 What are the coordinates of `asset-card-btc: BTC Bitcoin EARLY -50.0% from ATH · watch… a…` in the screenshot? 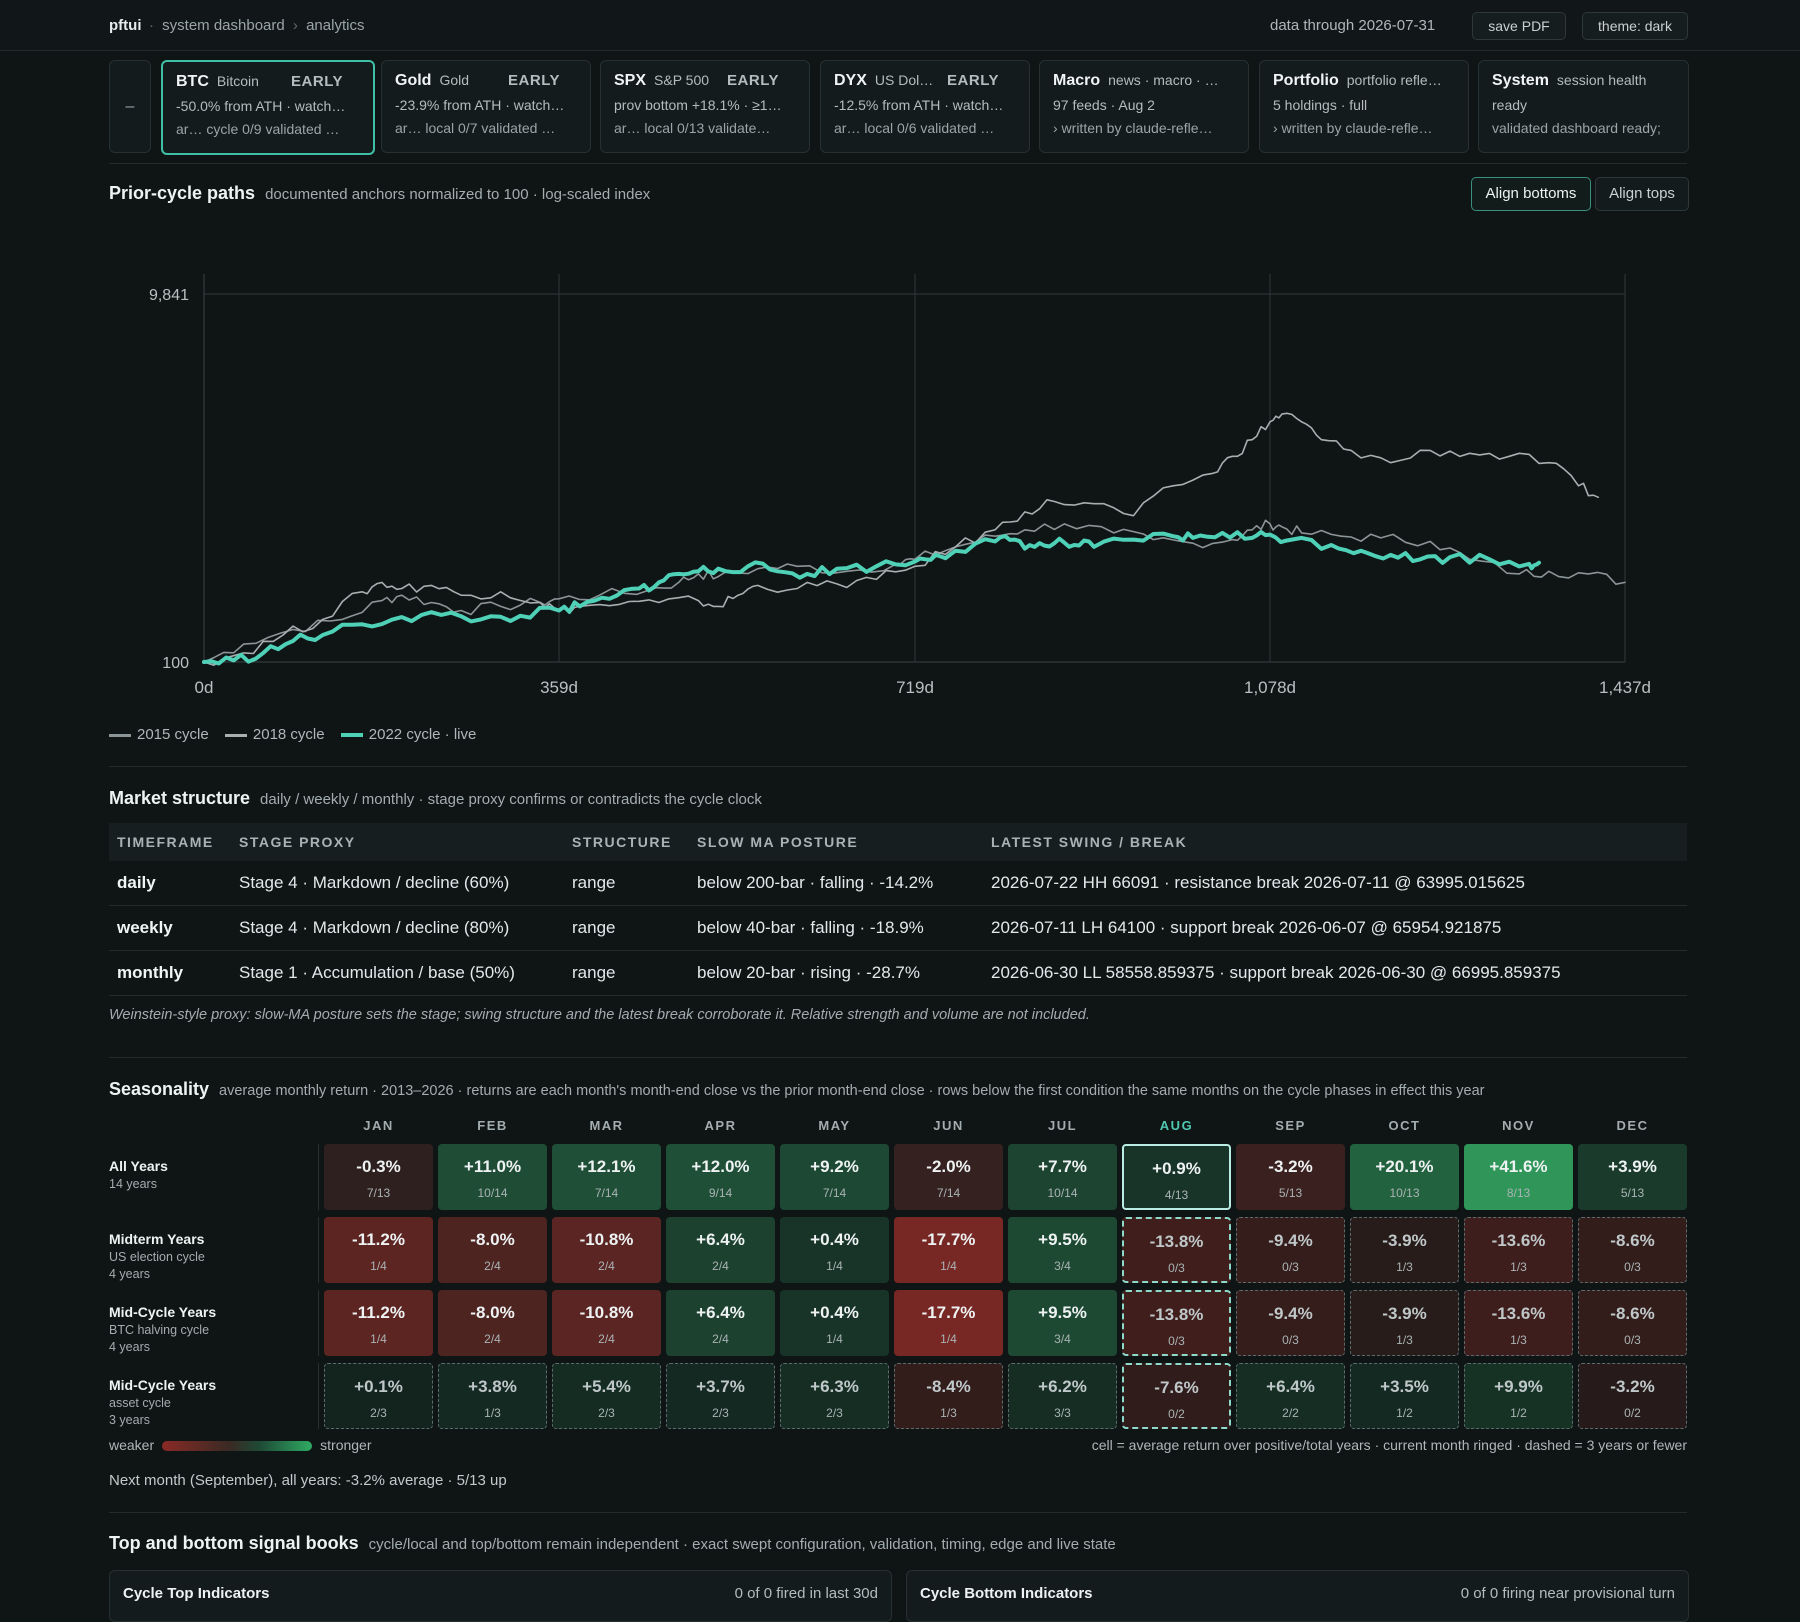 It's located at (268, 107).